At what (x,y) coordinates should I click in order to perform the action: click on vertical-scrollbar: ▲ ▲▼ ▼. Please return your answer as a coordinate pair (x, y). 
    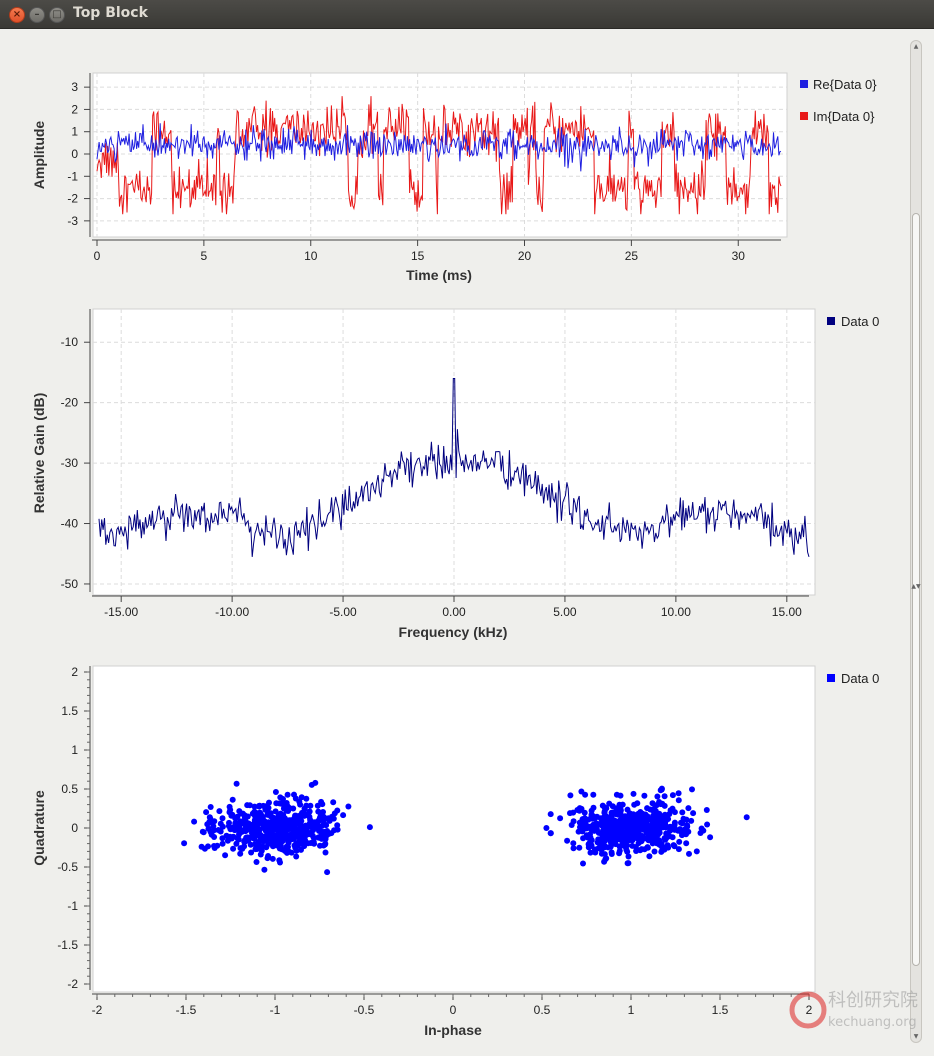
    Looking at the image, I should click on (916, 541).